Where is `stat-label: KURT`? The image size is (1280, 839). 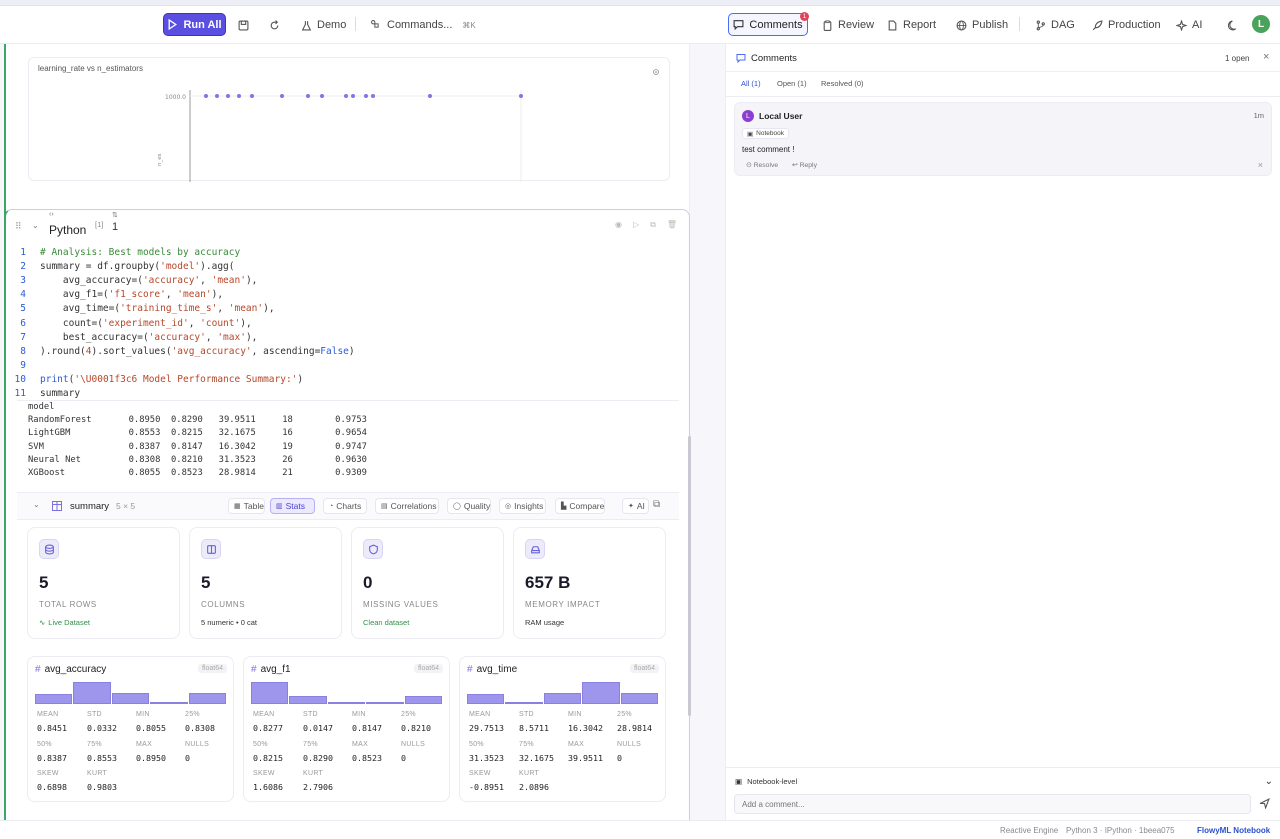 stat-label: KURT is located at coordinates (529, 773).